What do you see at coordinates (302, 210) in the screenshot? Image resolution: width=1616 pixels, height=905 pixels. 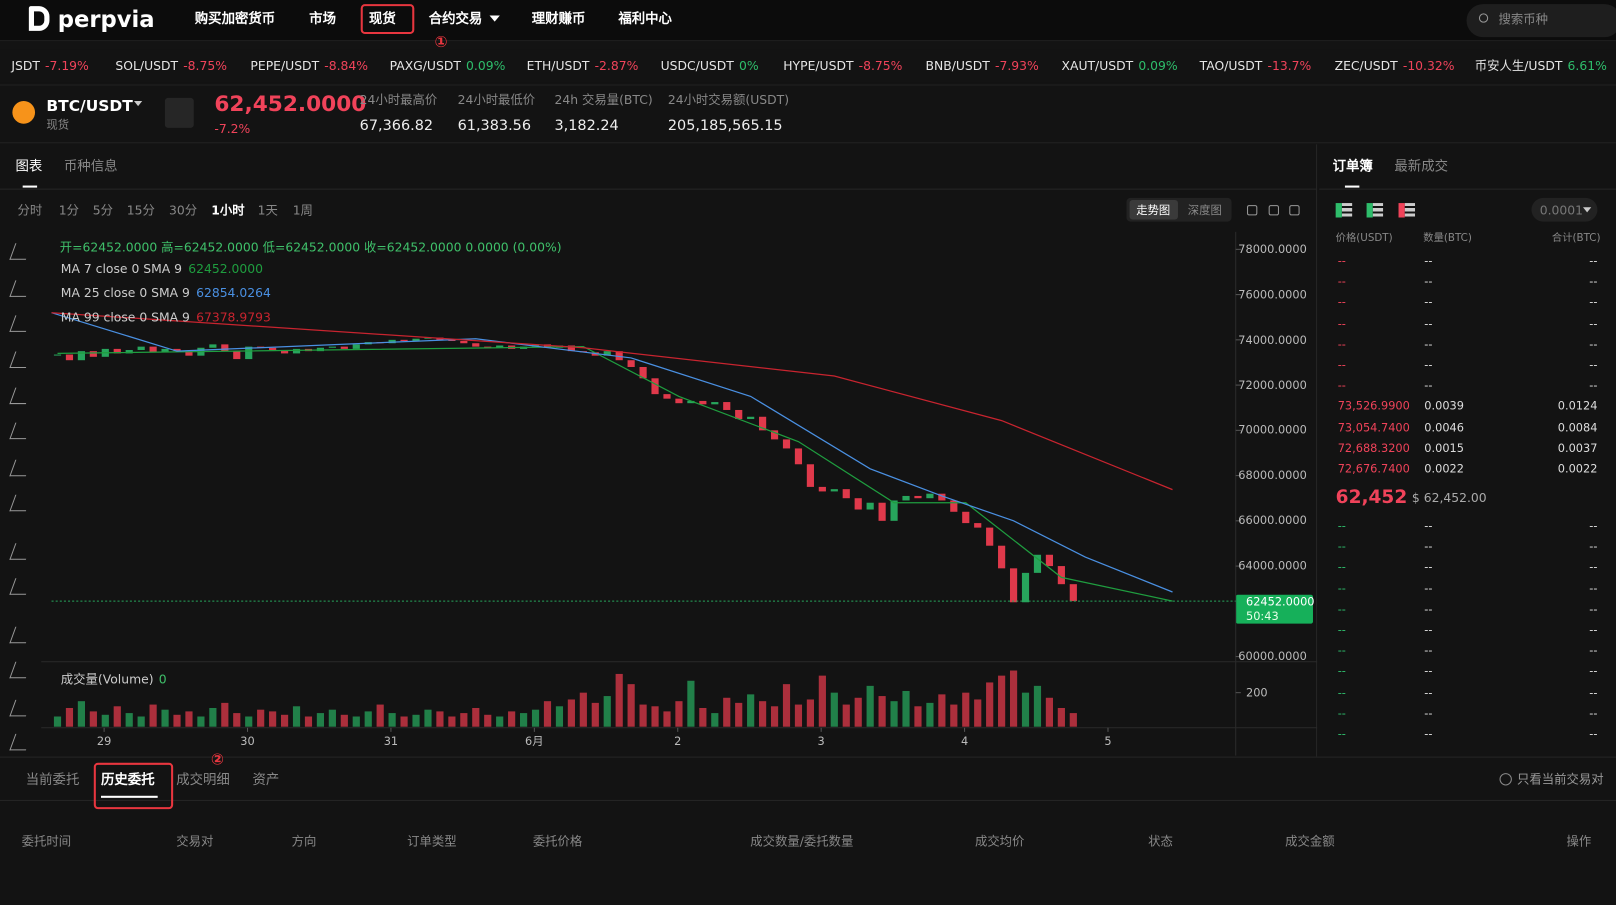 I see `interval: 1周` at bounding box center [302, 210].